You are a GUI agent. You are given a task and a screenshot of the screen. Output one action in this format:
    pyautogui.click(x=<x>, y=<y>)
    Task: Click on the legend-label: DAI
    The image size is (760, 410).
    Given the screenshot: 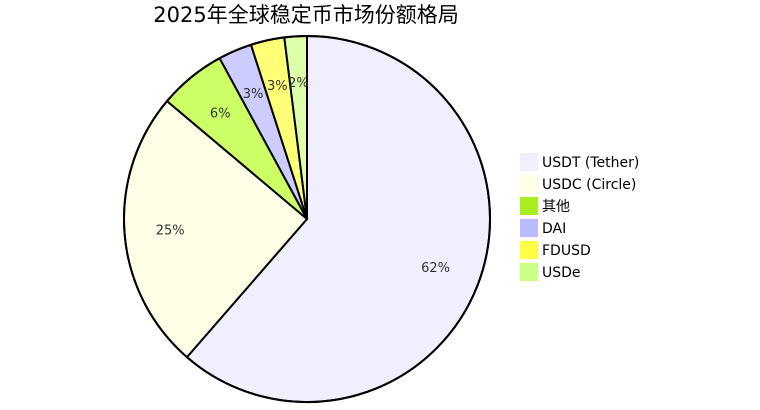 What is the action you would take?
    pyautogui.click(x=554, y=229)
    